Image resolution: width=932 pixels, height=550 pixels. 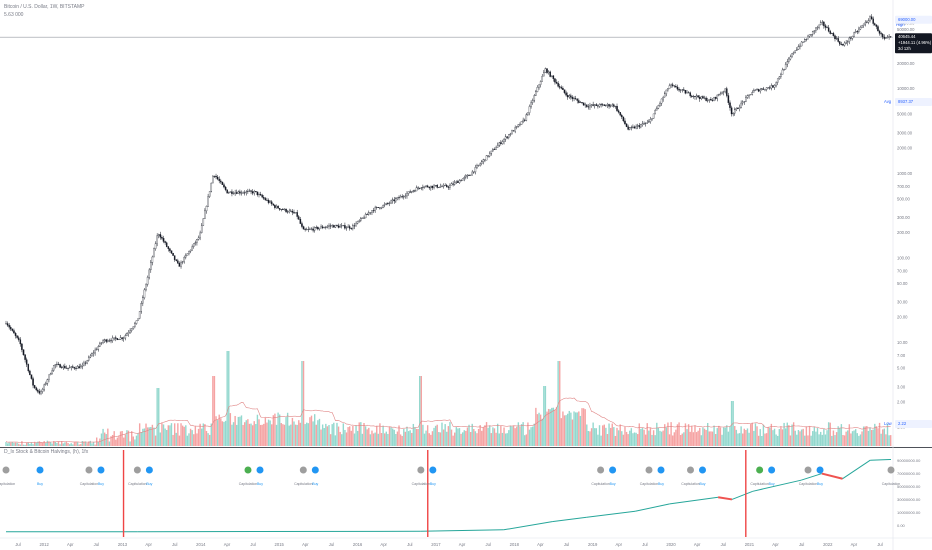 I want to click on last-price: +1944.11 (4.96%), so click(x=915, y=42).